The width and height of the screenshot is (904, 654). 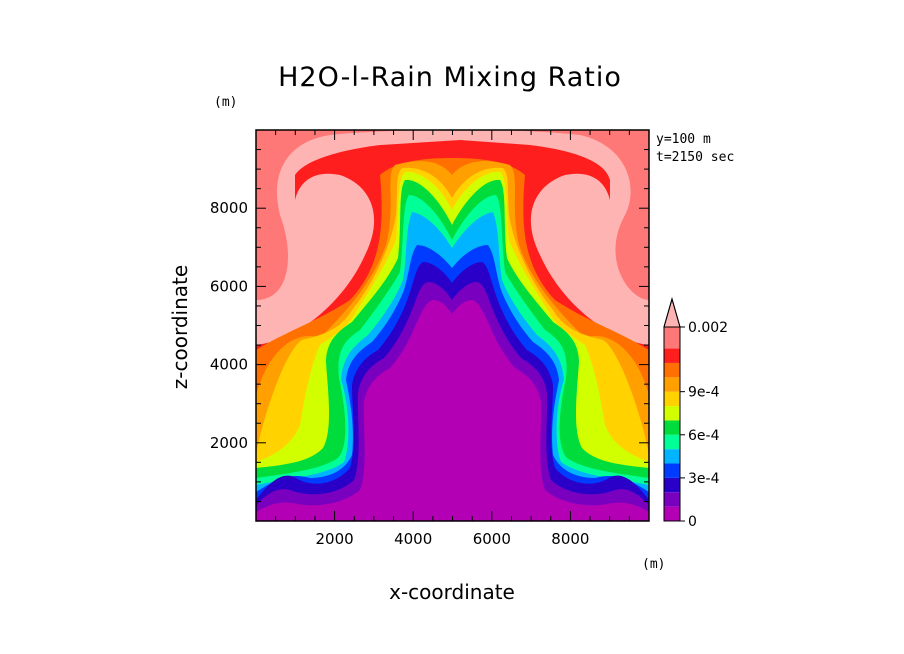 I want to click on colorbar-frame, so click(x=672, y=409).